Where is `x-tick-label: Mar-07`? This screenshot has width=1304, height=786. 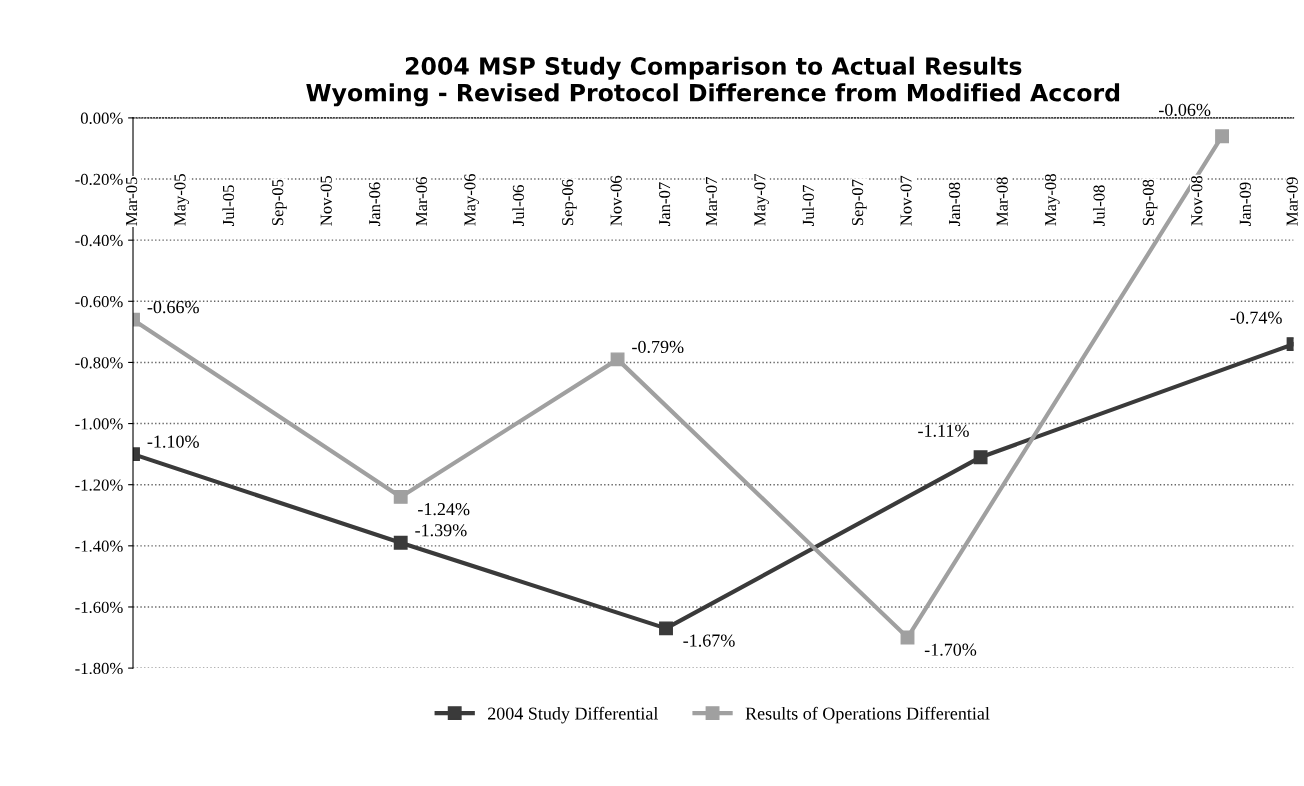
x-tick-label: Mar-07 is located at coordinates (711, 201).